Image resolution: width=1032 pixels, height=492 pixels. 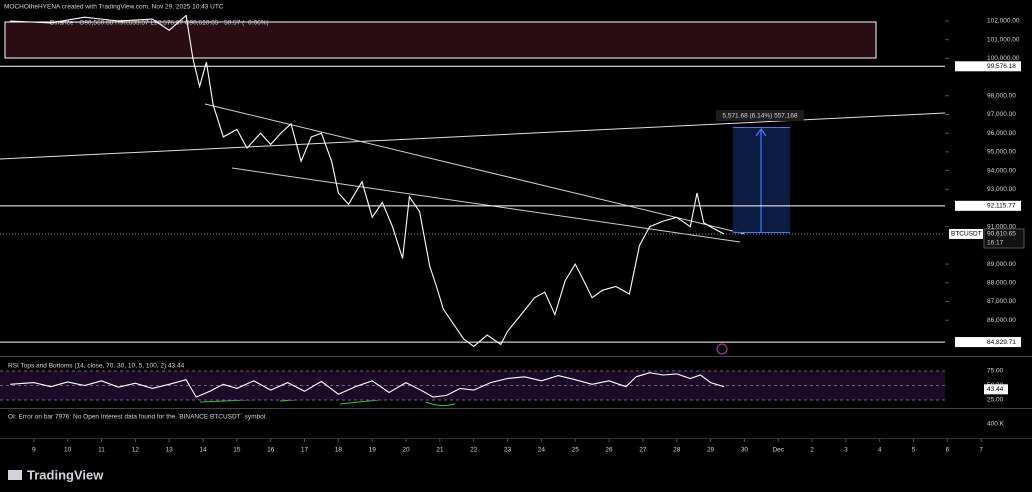 I want to click on y-tick-label: 91,000.00, so click(x=1001, y=226).